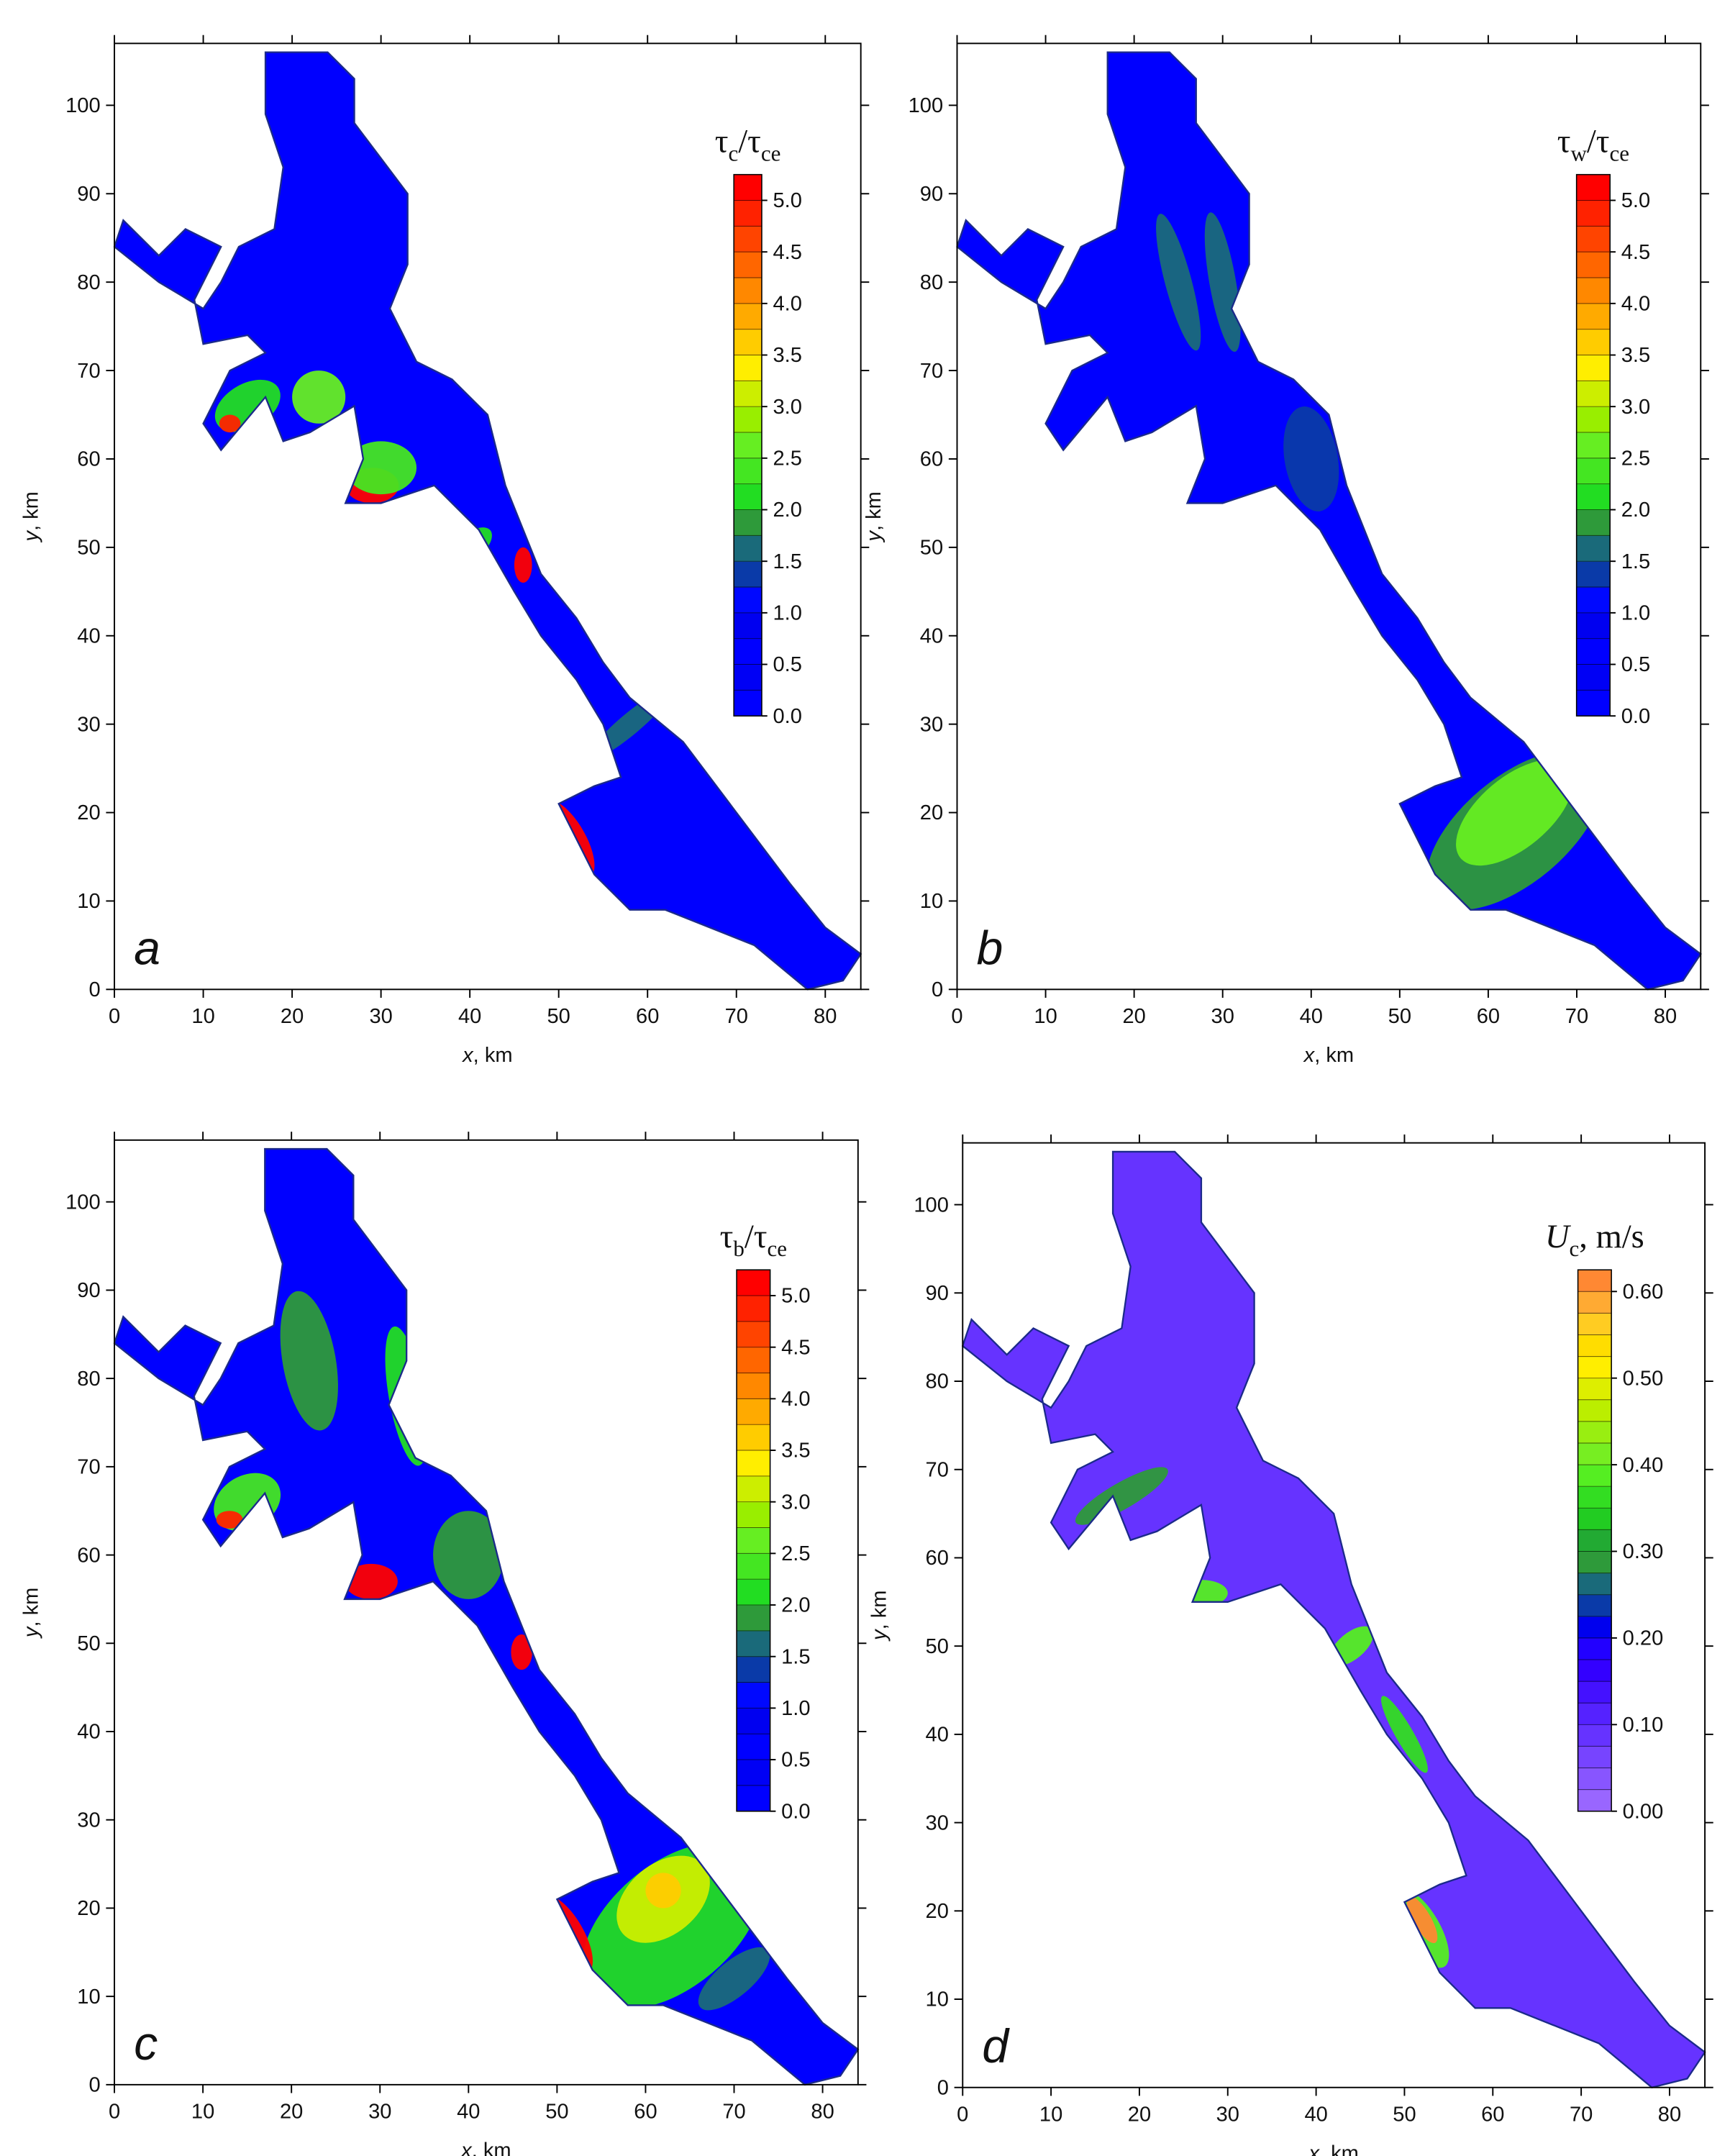  What do you see at coordinates (748, 145) in the screenshot?
I see `colorbar-title: τc/τce` at bounding box center [748, 145].